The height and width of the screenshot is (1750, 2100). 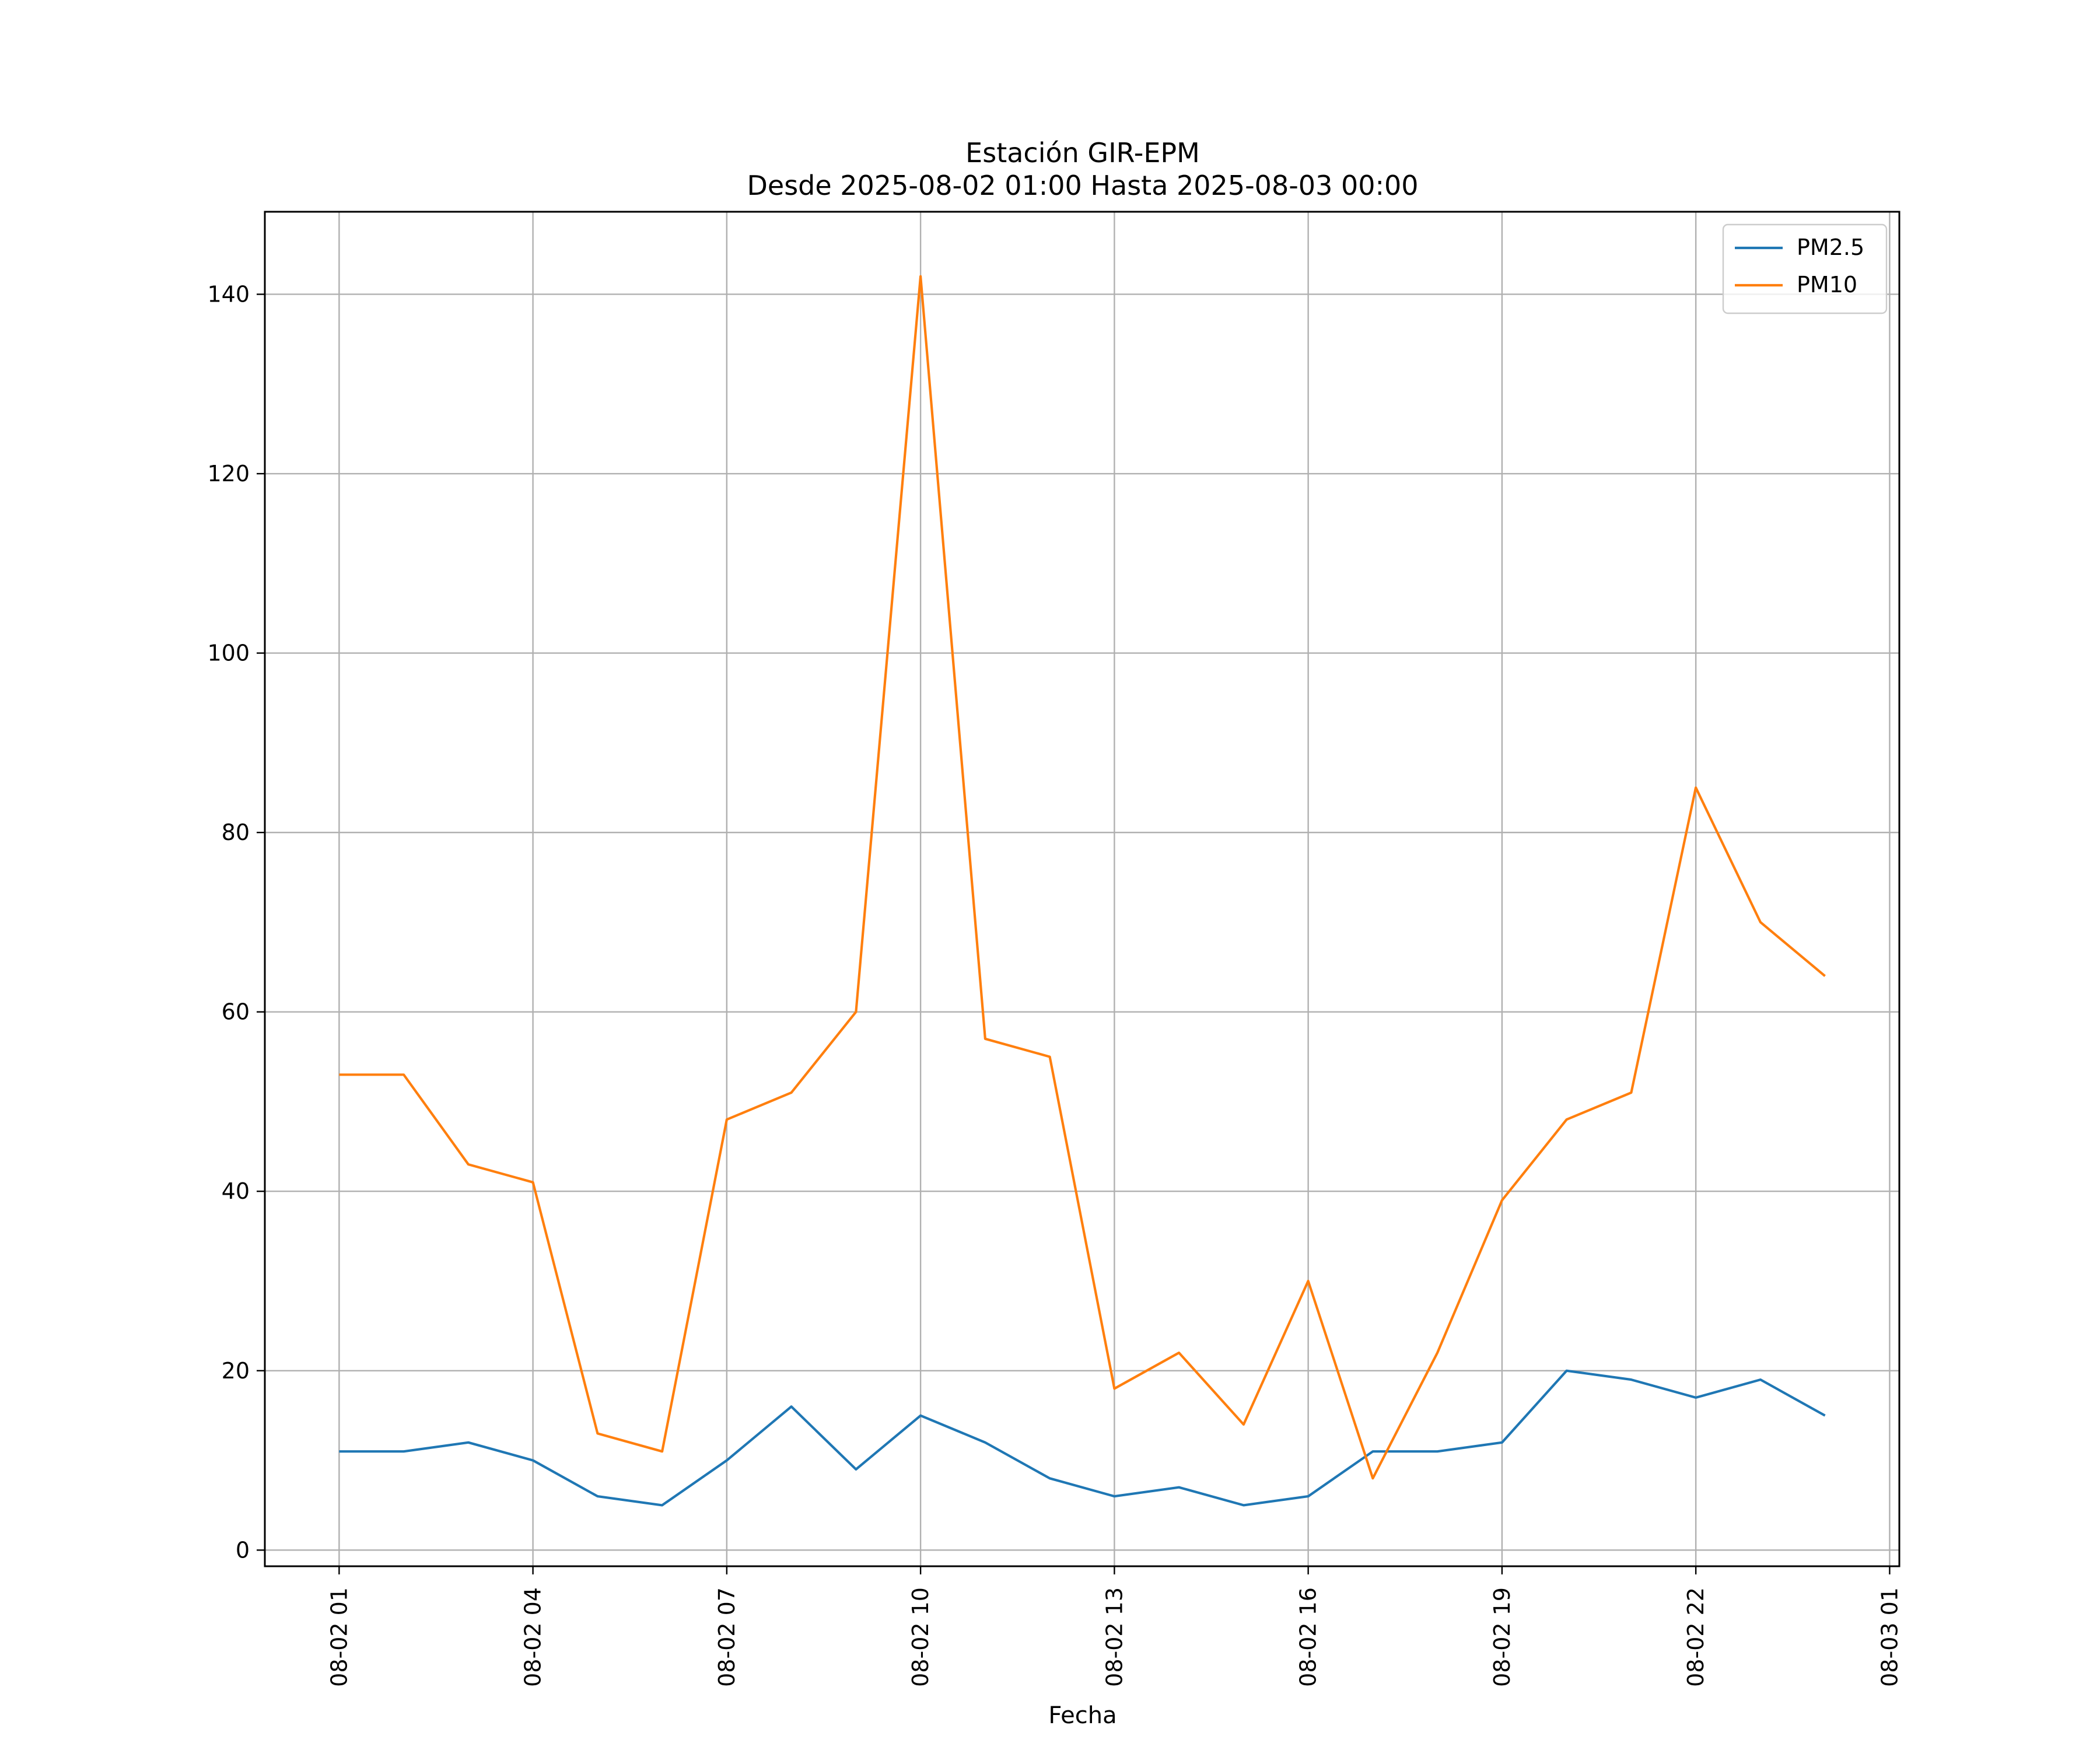 What do you see at coordinates (533, 1637) in the screenshot?
I see `x-tick-label: 08-02 04` at bounding box center [533, 1637].